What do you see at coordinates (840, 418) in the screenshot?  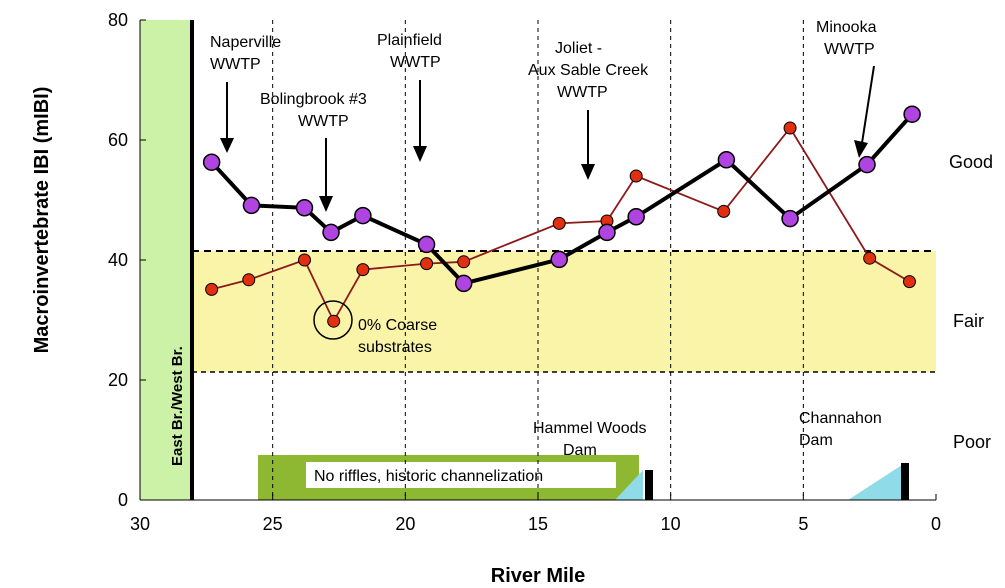 I see `channahon-line-1: Channahon` at bounding box center [840, 418].